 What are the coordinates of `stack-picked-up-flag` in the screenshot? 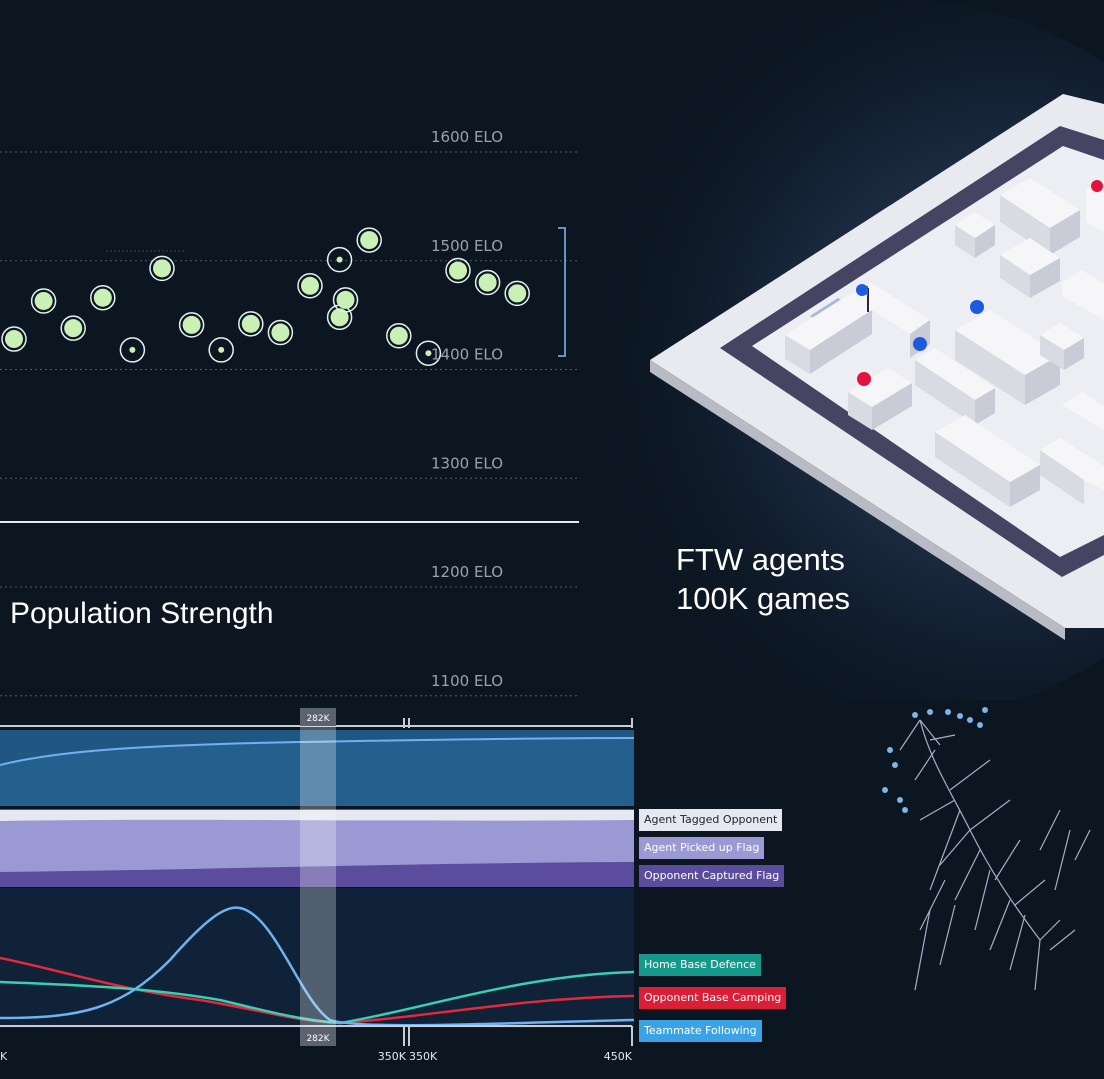 It's located at (317, 844).